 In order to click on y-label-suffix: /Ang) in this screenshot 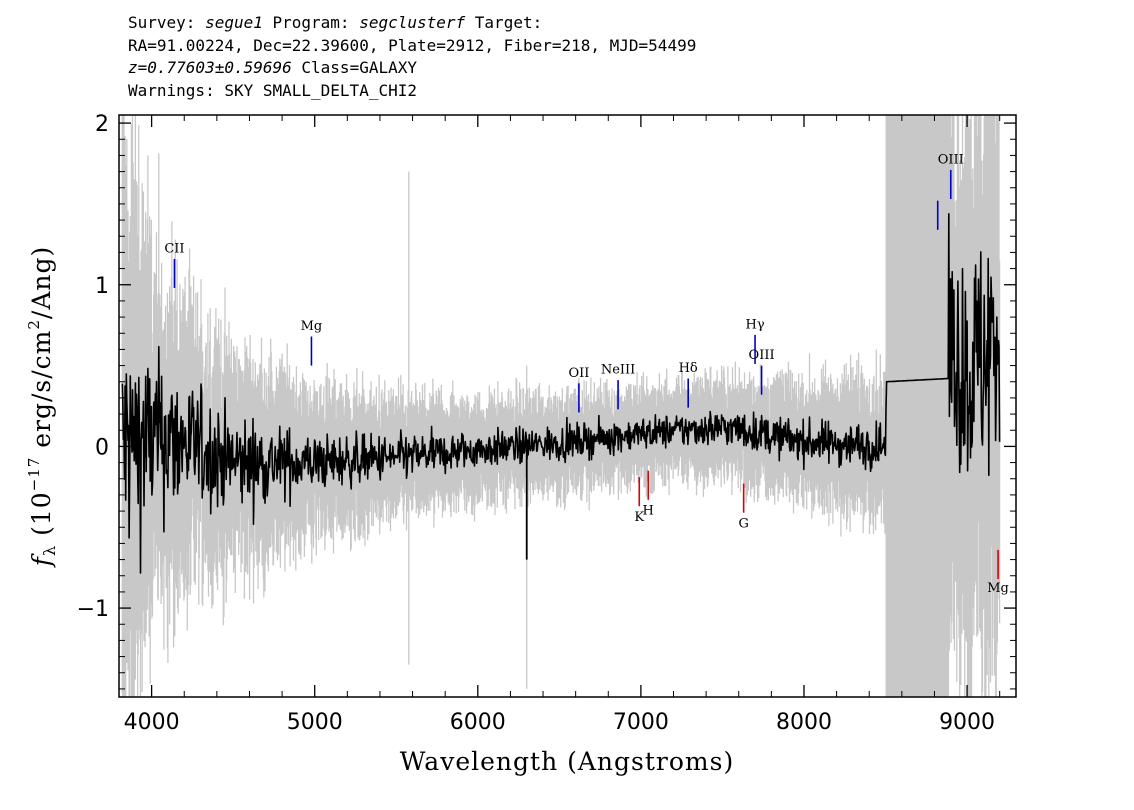, I will do `click(41, 282)`.